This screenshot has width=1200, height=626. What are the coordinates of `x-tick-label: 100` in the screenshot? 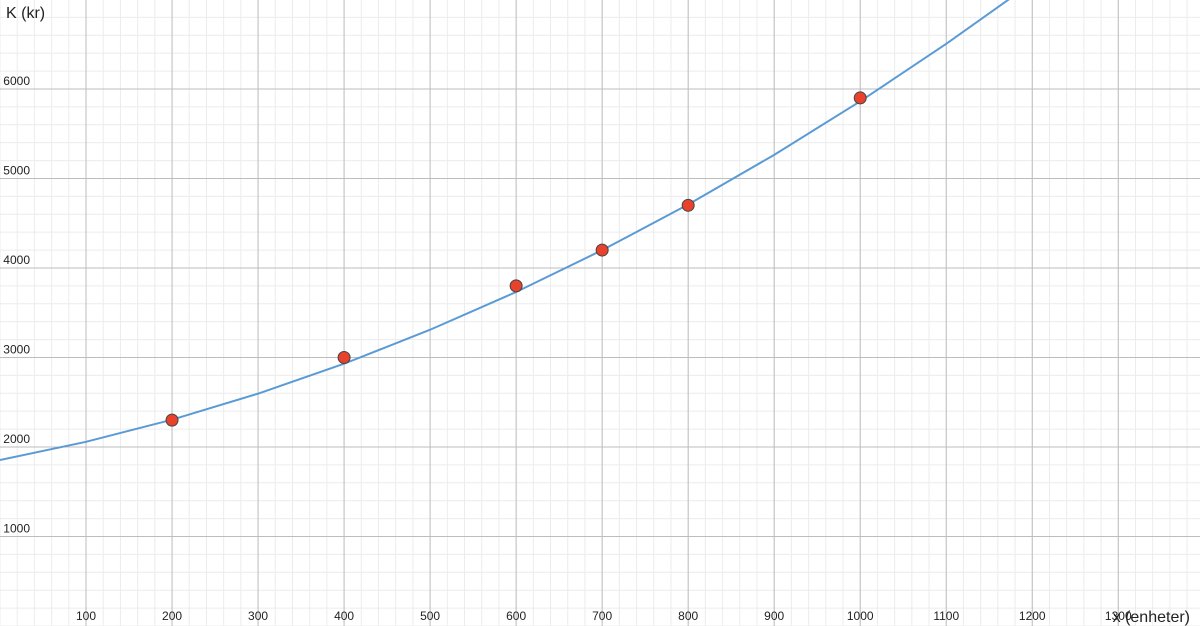 It's located at (86, 616).